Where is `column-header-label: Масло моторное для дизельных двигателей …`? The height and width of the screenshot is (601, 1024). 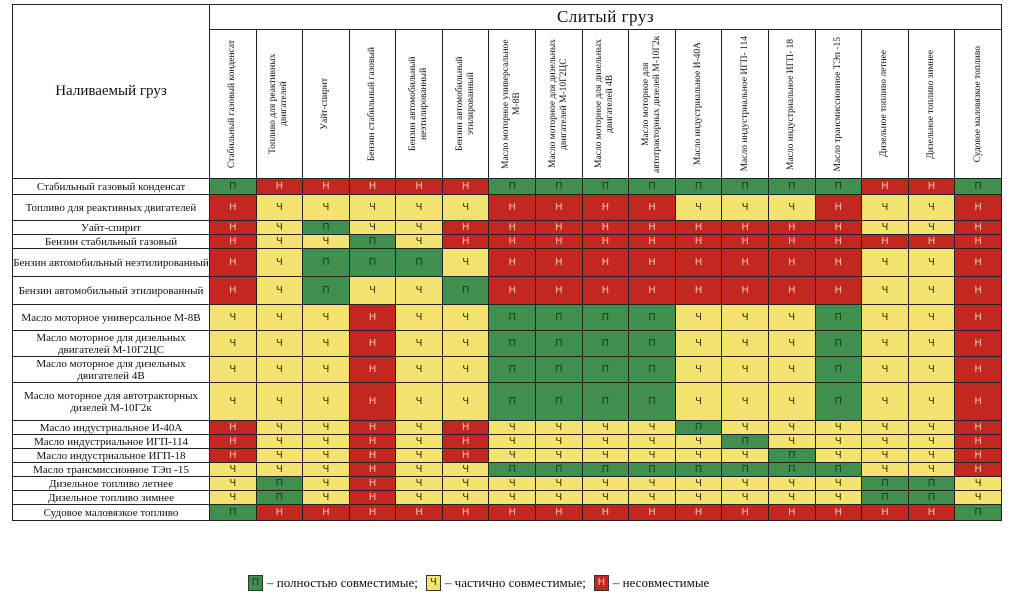 column-header-label: Масло моторное для дизельных двигателей … is located at coordinates (605, 104).